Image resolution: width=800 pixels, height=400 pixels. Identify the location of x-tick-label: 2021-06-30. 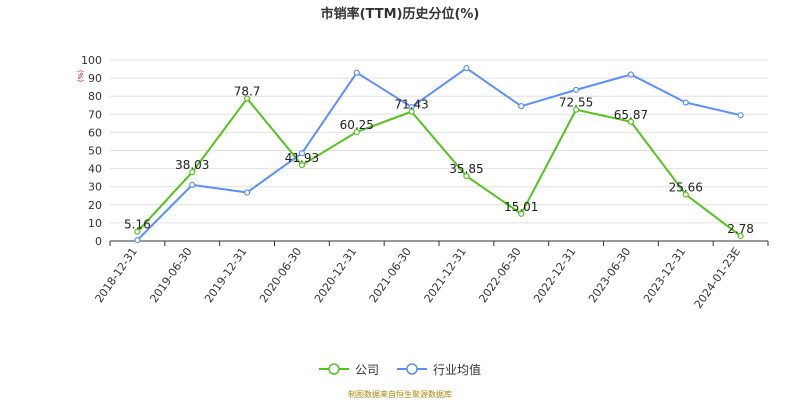
(390, 275).